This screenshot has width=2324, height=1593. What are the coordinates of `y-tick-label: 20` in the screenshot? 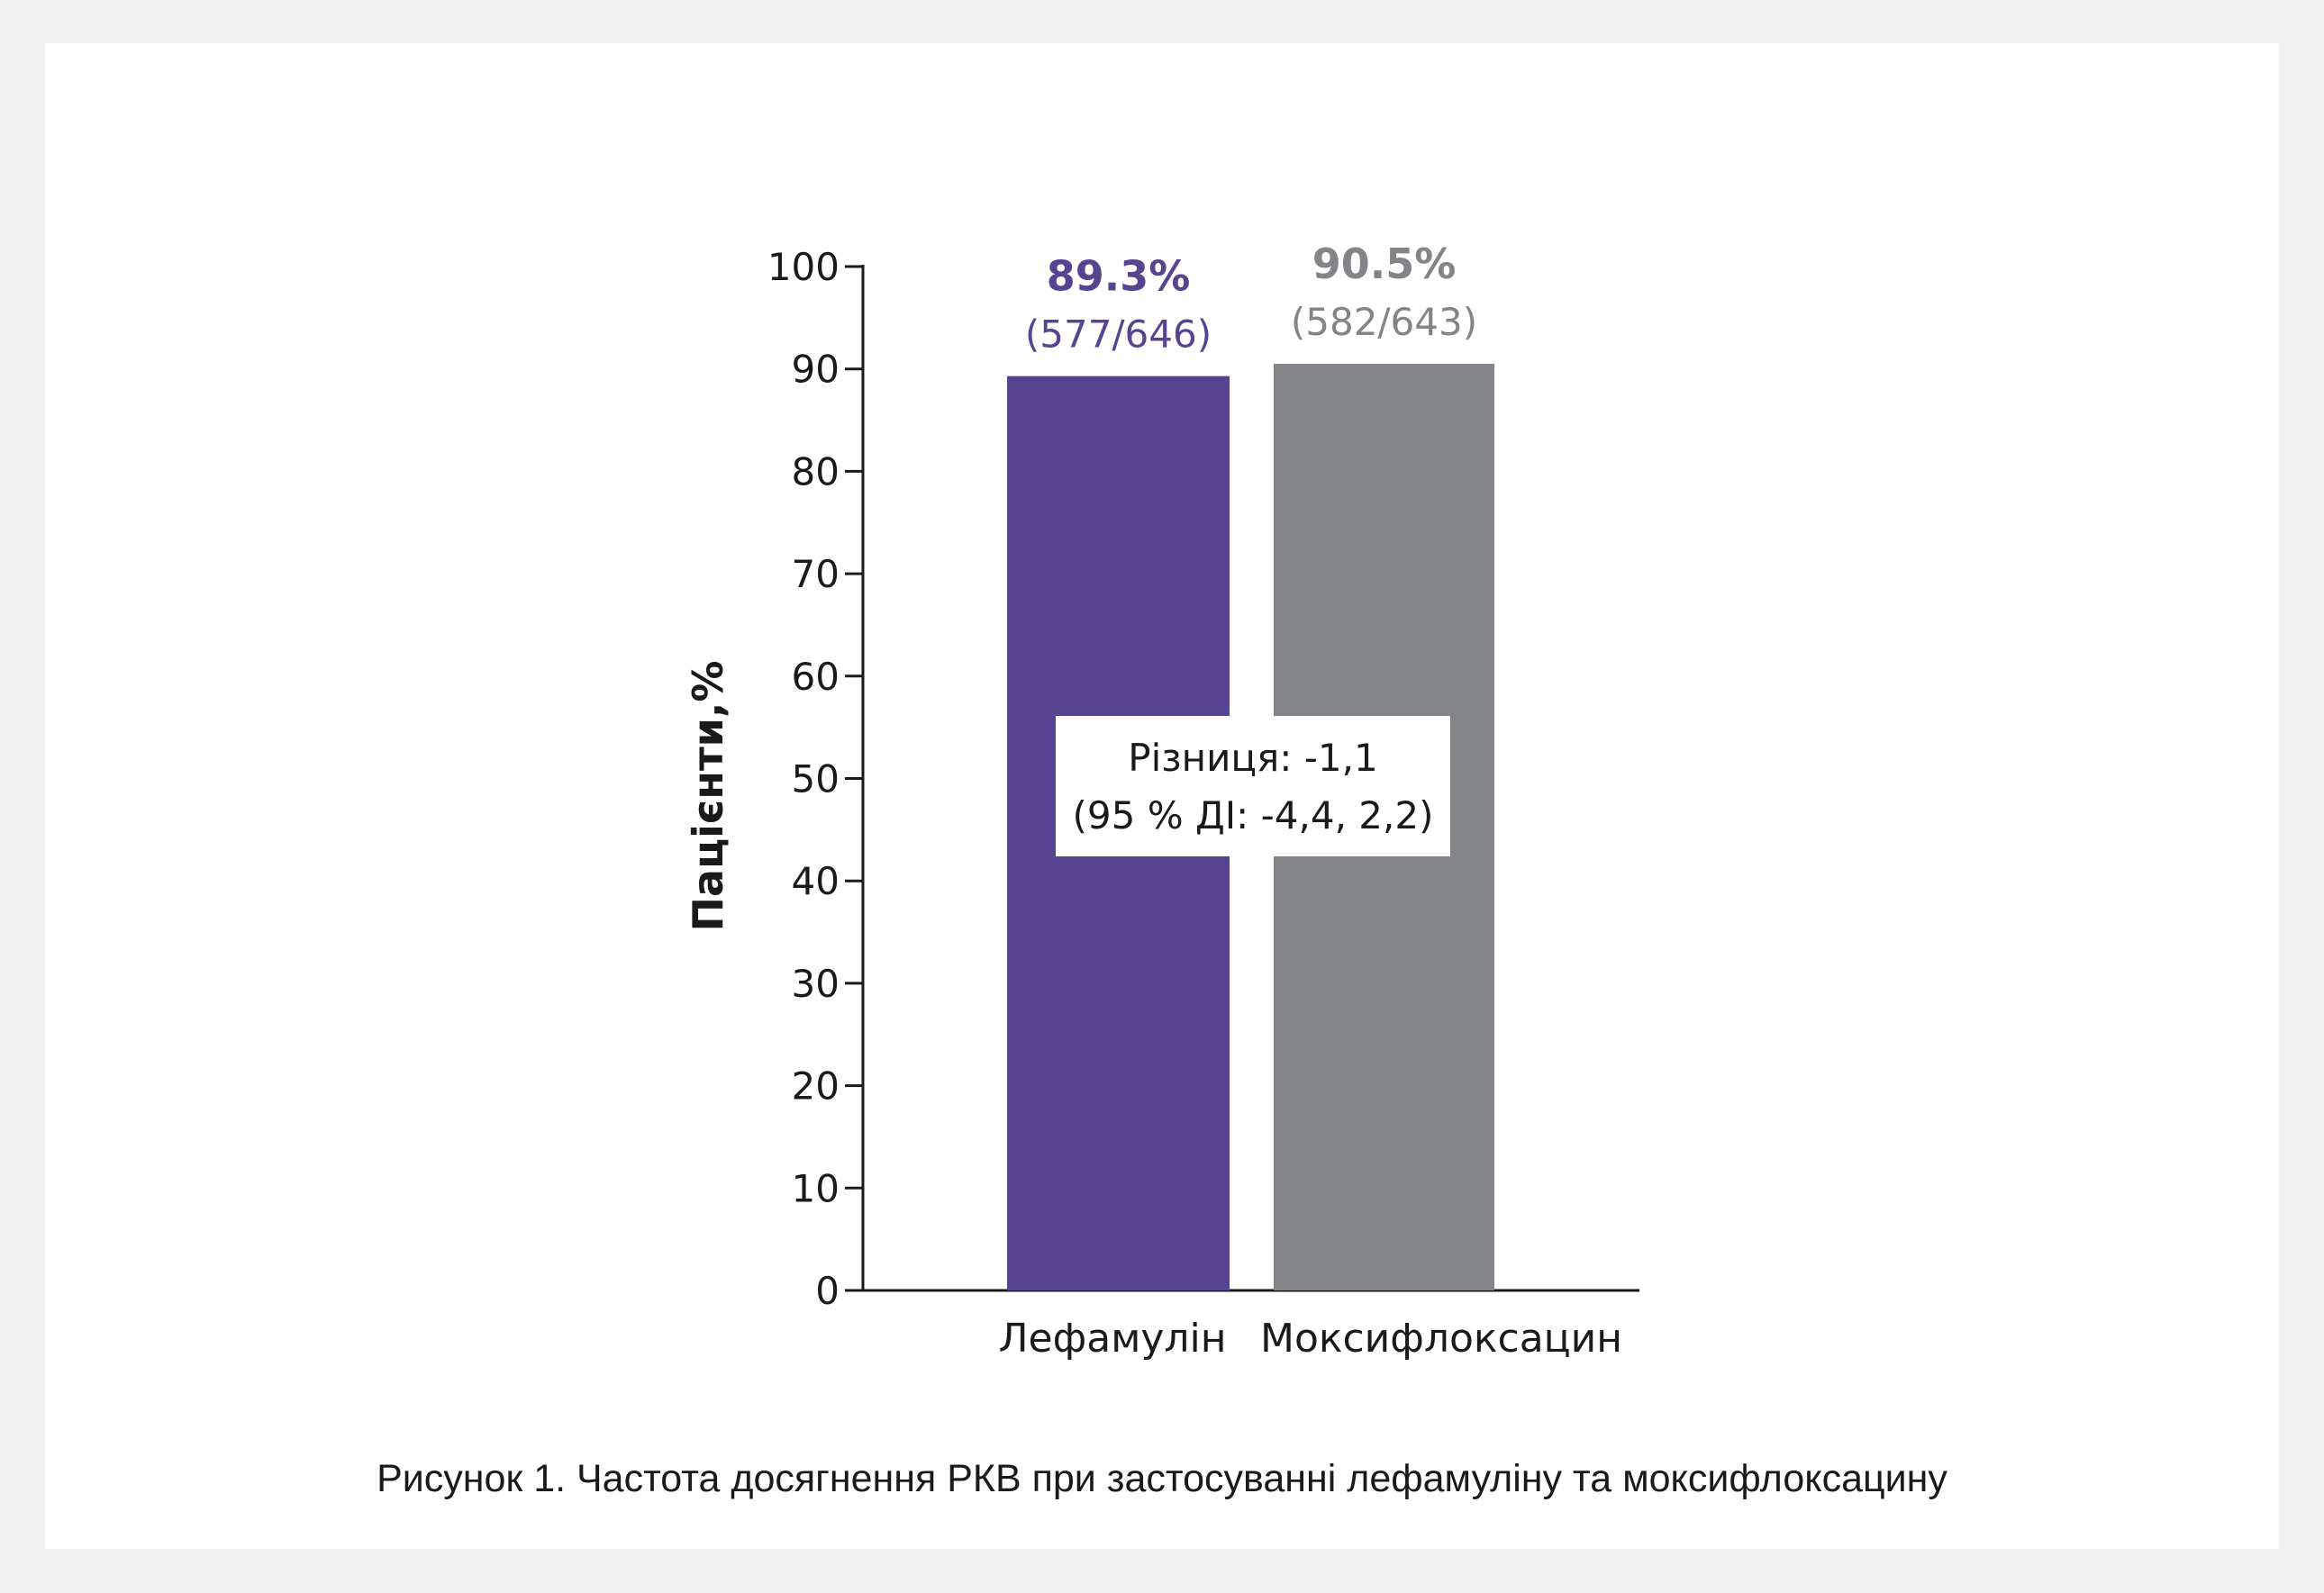 It's located at (816, 1087).